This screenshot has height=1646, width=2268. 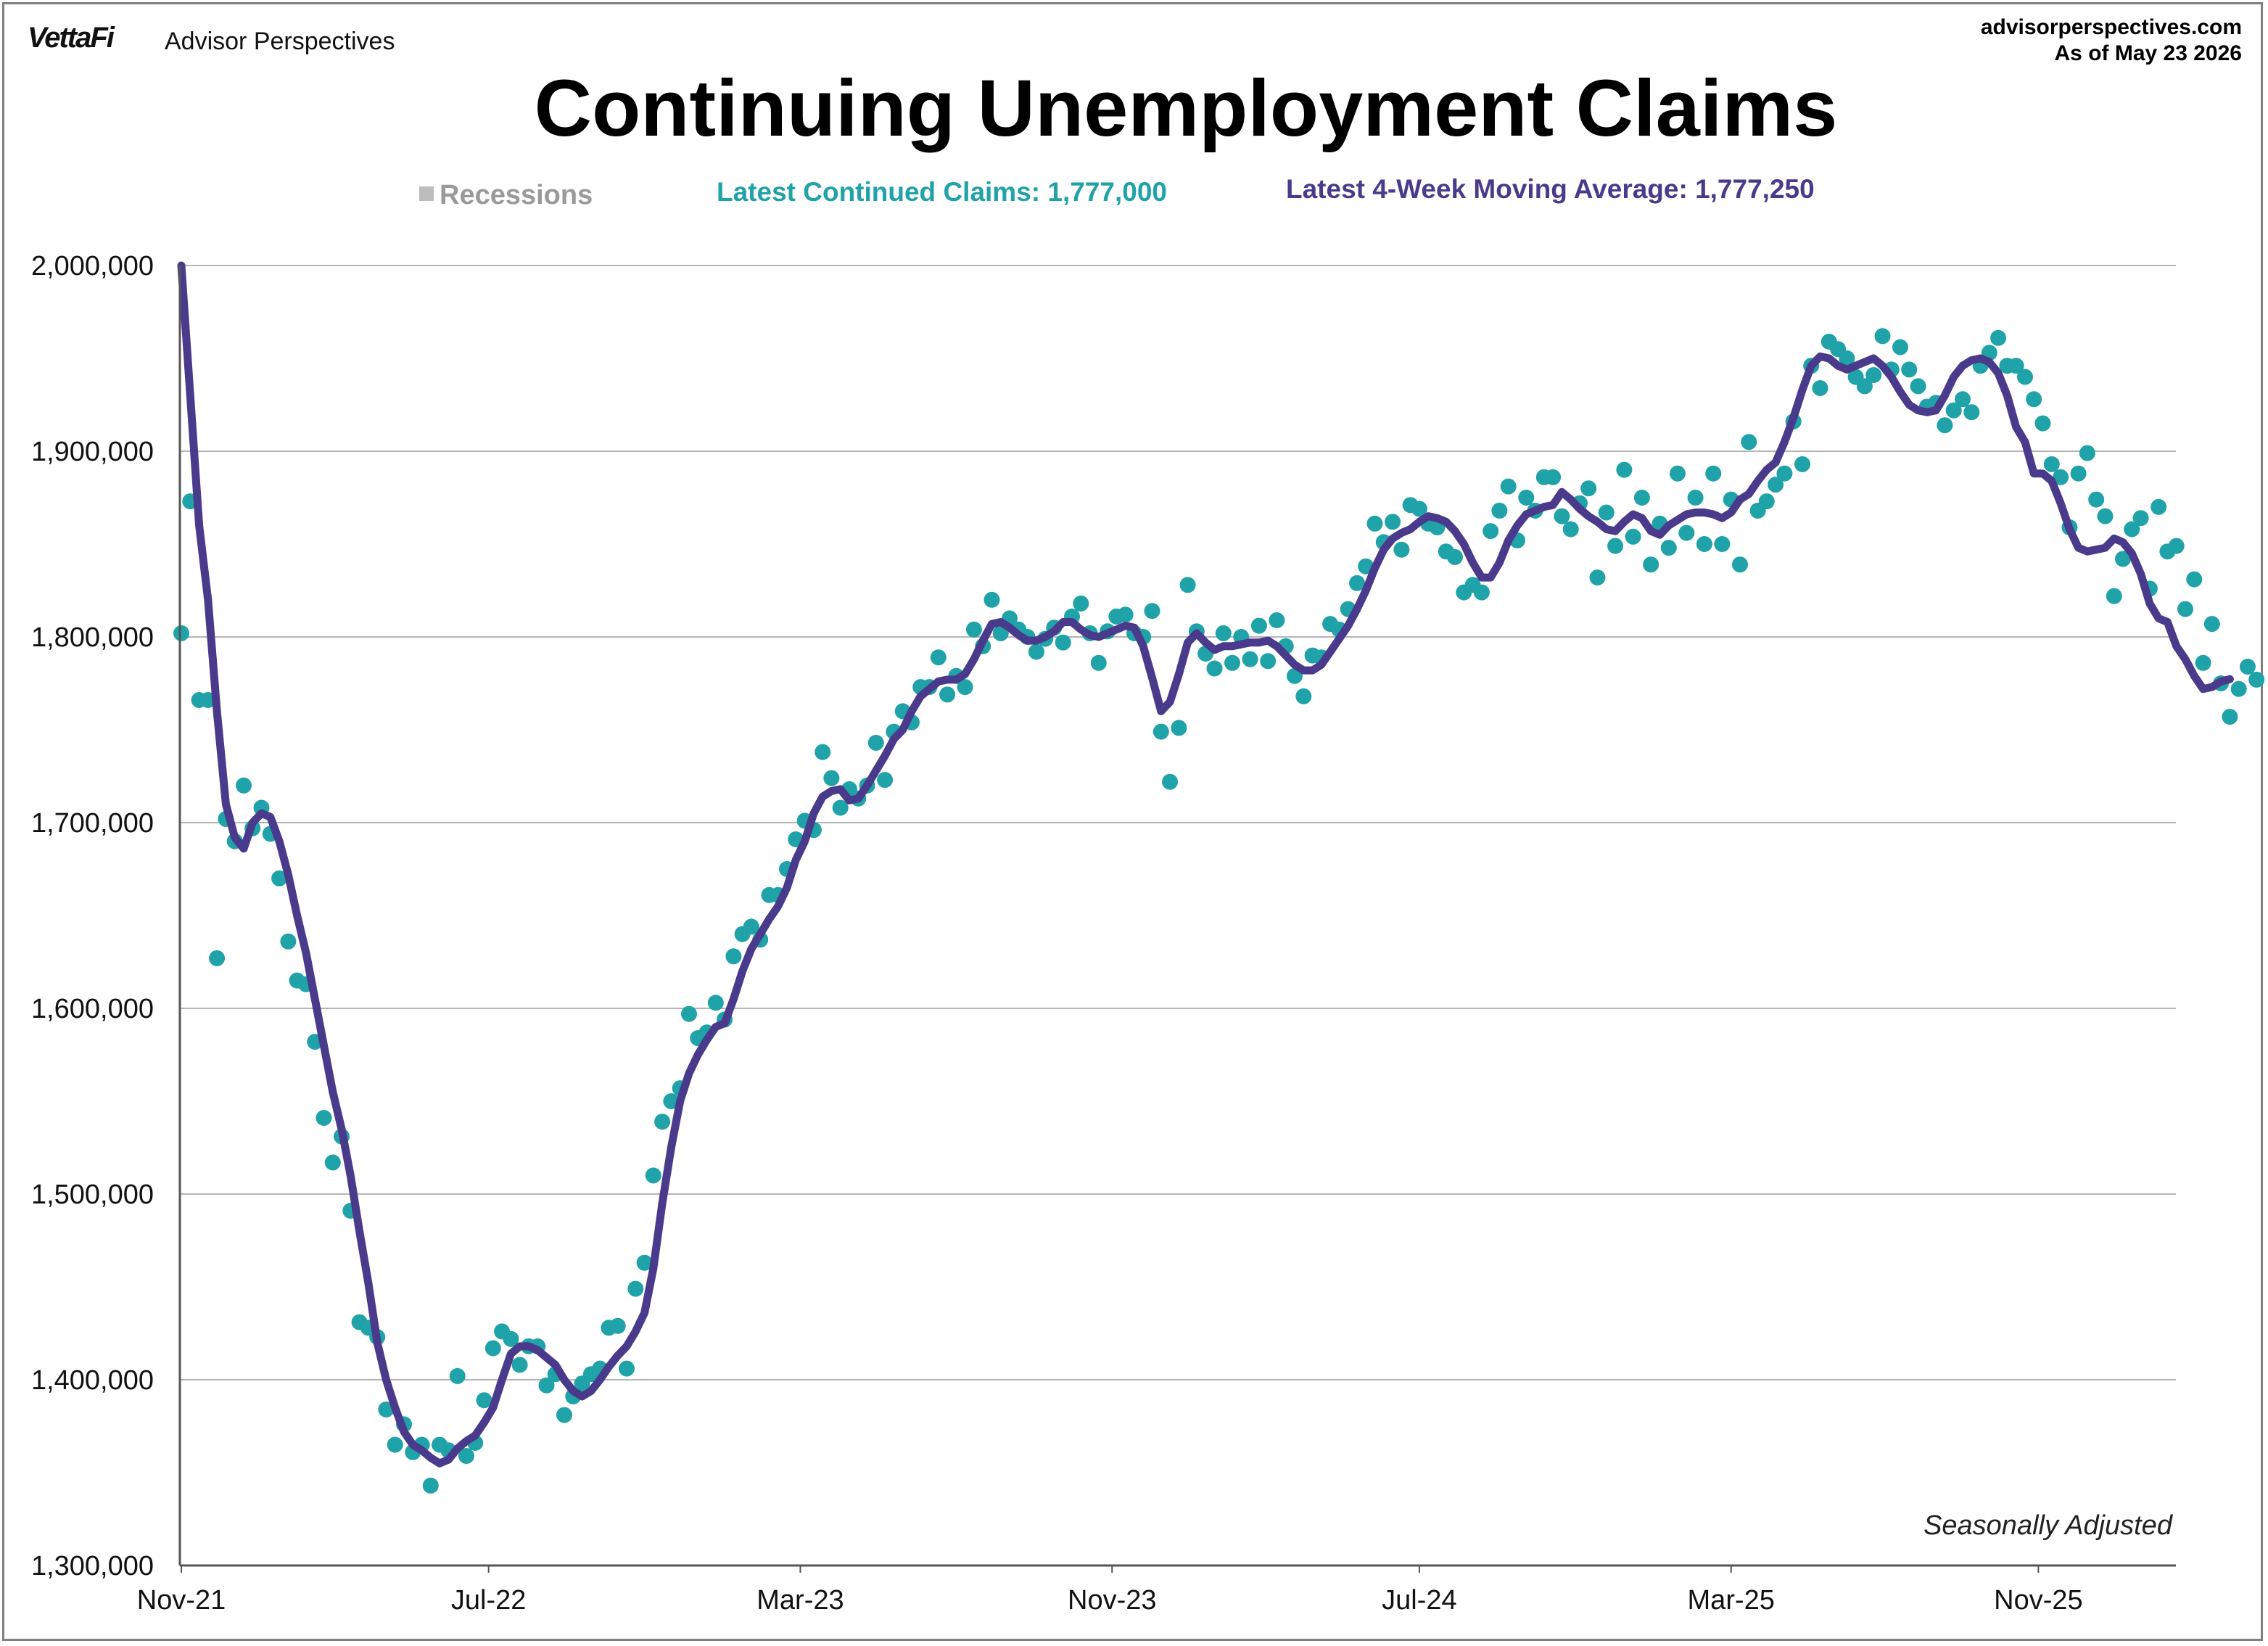 What do you see at coordinates (1419, 1600) in the screenshot?
I see `x-tick-label: Jul-24` at bounding box center [1419, 1600].